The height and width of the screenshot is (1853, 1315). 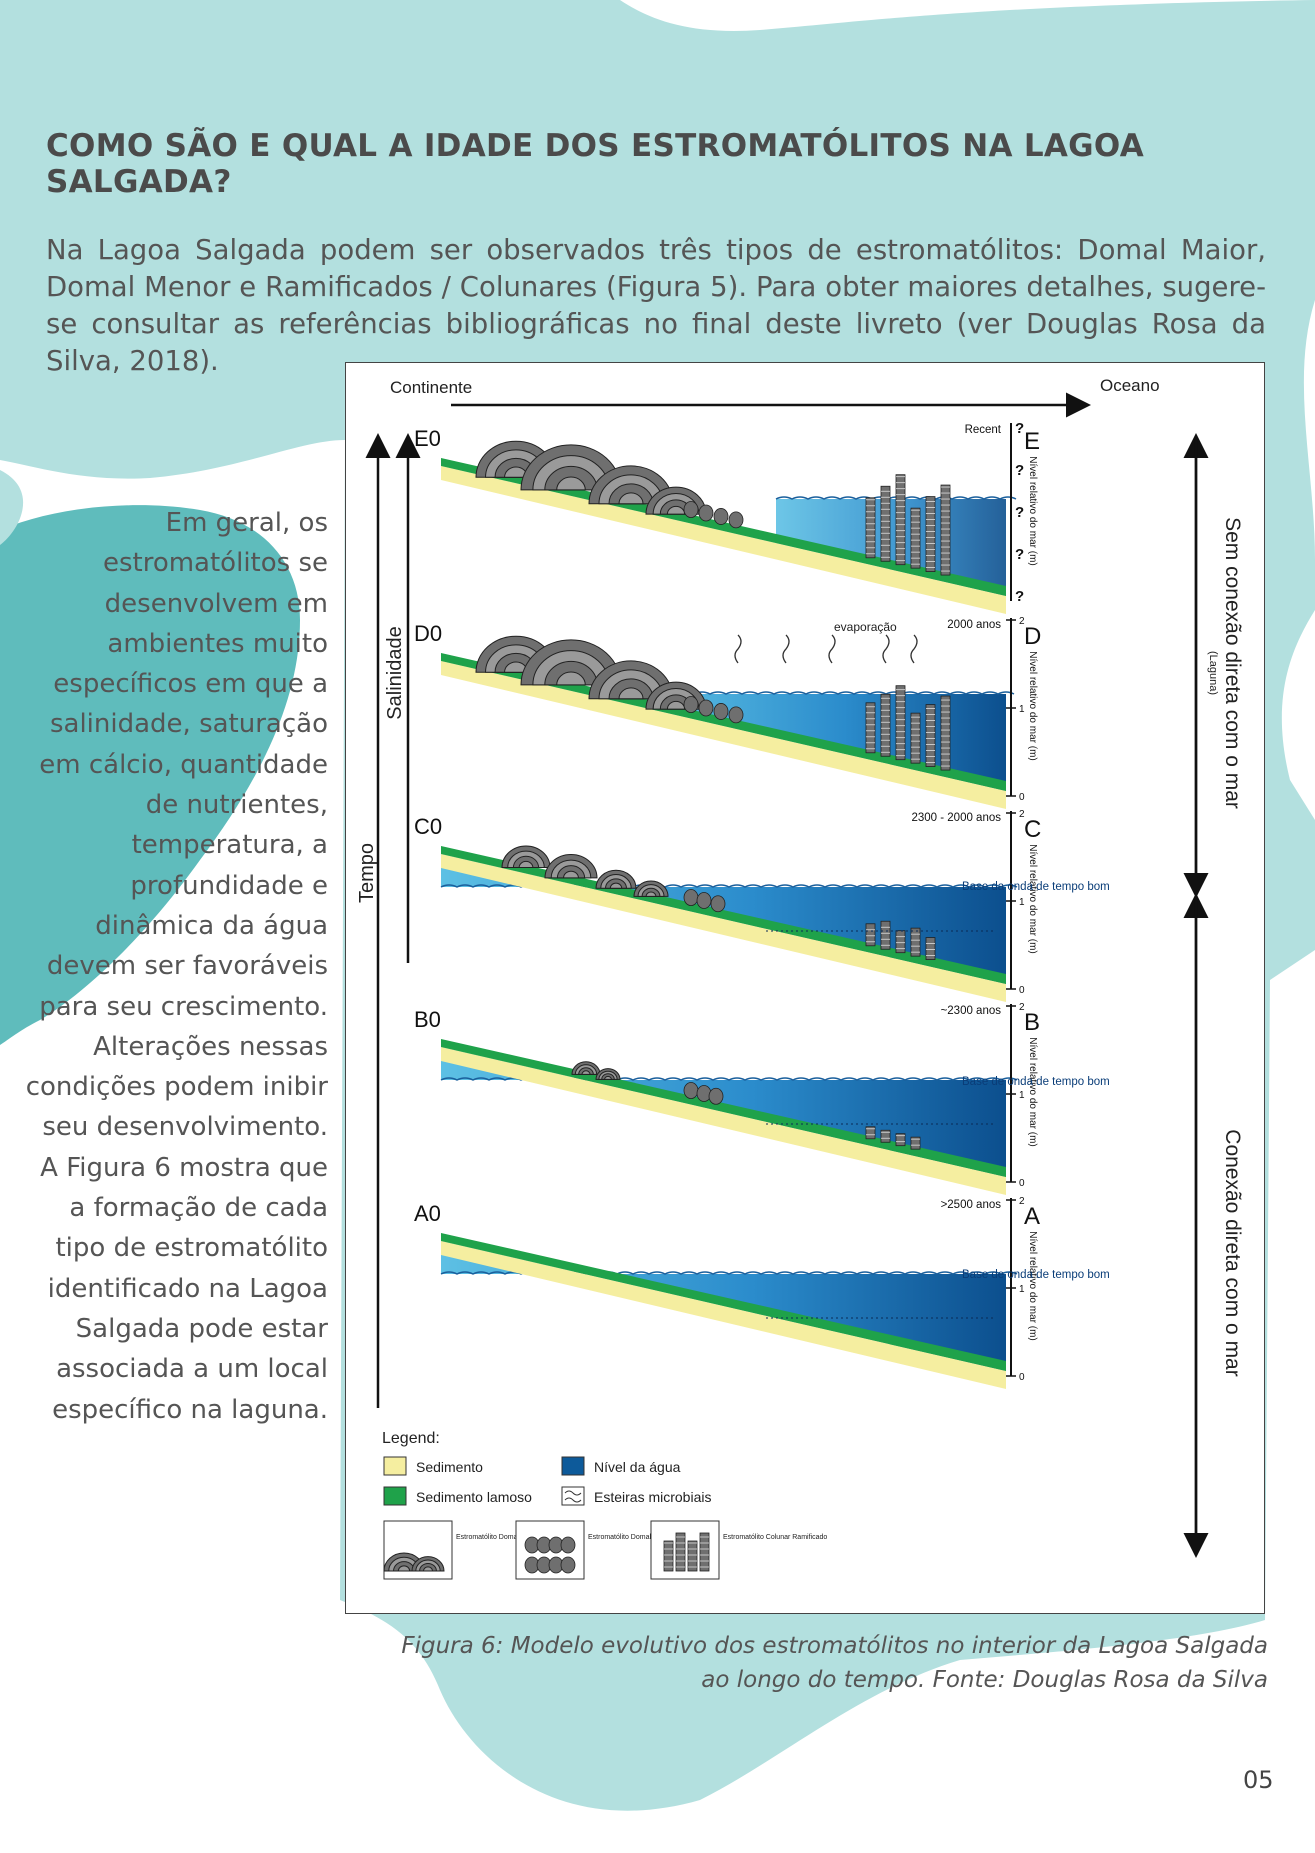 I want to click on legend-swatch-muddy, so click(x=395, y=1496).